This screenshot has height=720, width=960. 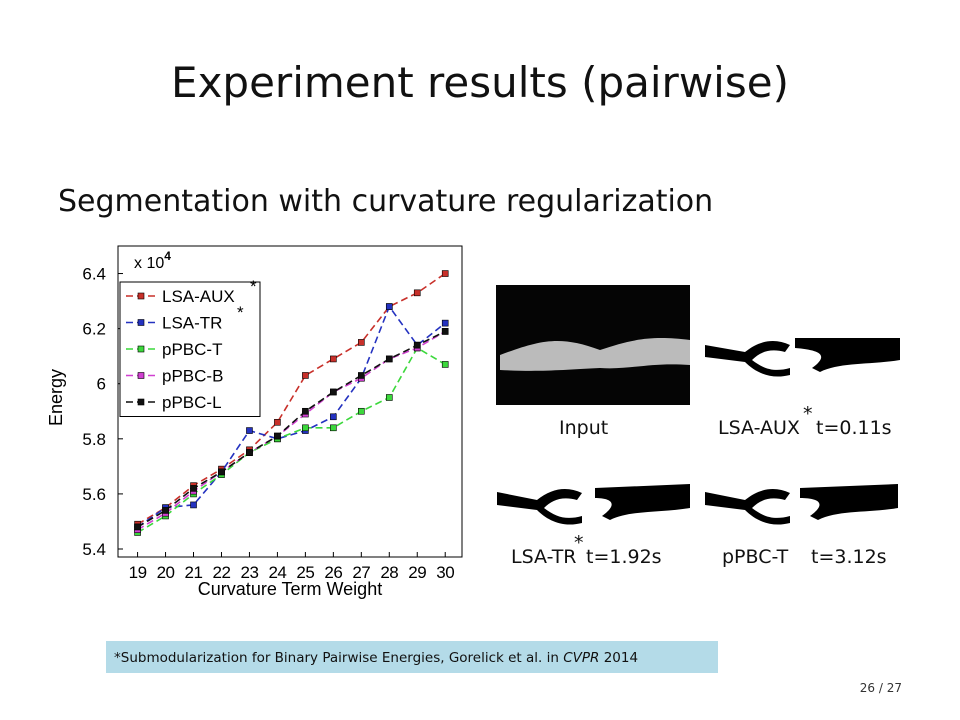 What do you see at coordinates (192, 402) in the screenshot?
I see `legend-label: pPBC-L` at bounding box center [192, 402].